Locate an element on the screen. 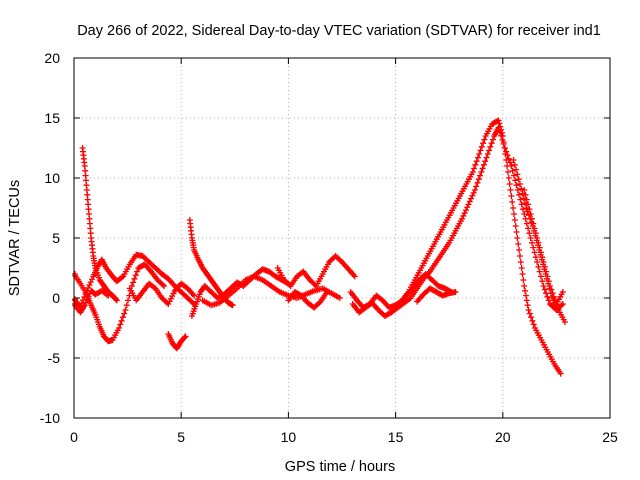  series-track-k is located at coordinates (307, 300).